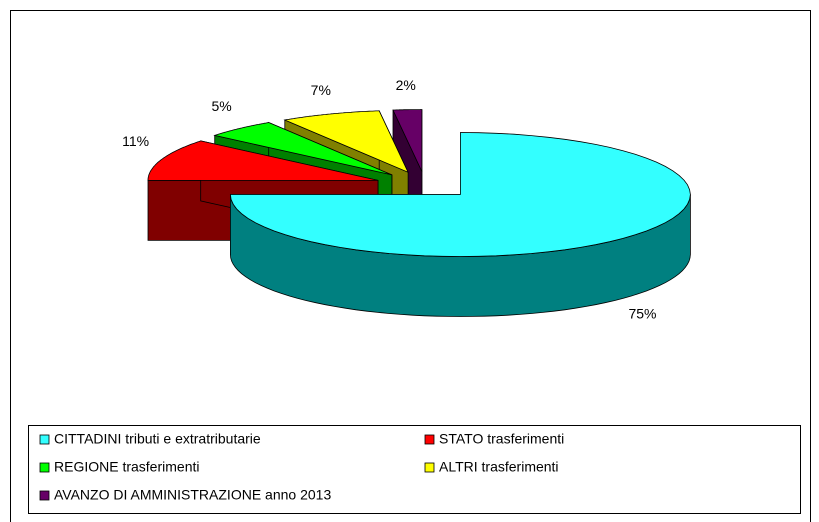 The image size is (819, 522). I want to click on data-label: 11%, so click(135, 141).